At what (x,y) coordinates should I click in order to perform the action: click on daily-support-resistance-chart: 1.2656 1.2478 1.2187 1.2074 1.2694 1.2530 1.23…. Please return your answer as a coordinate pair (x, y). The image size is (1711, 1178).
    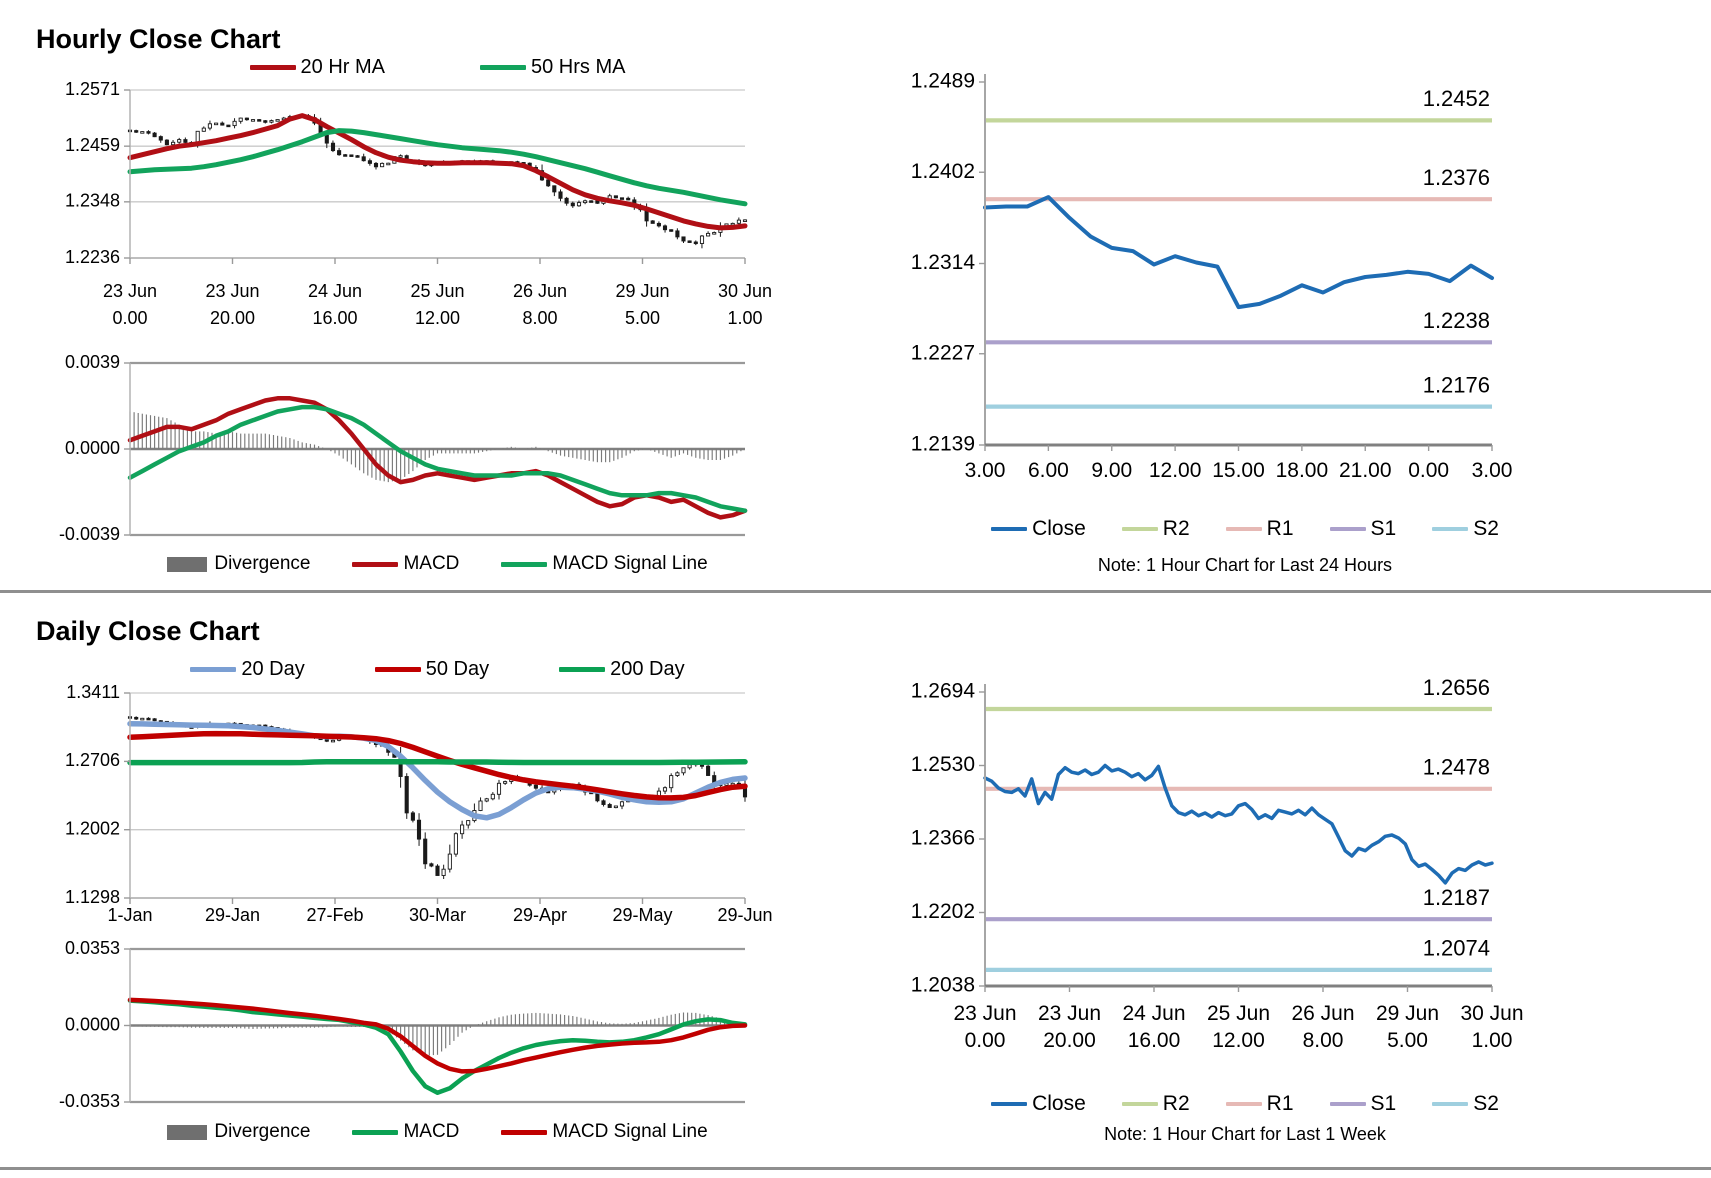
    Looking at the image, I should click on (1217, 863).